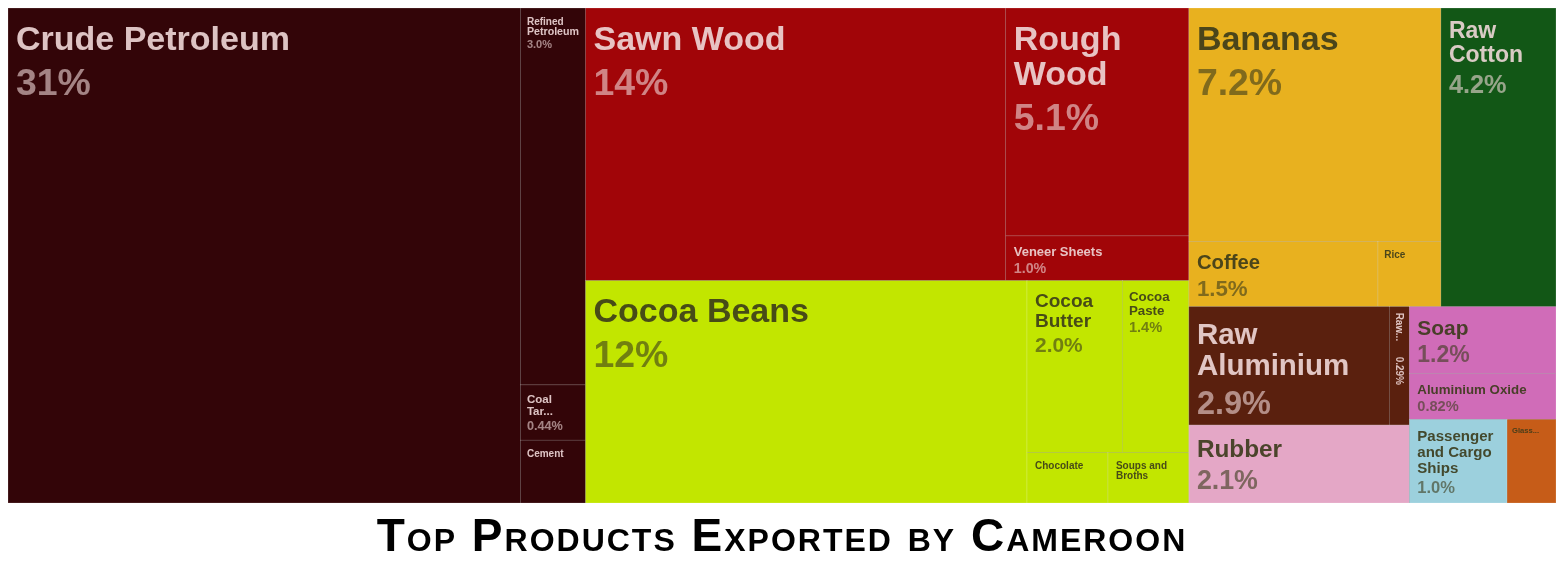 This screenshot has height=575, width=1564. What do you see at coordinates (1233, 402) in the screenshot?
I see `data-label: 2.9%` at bounding box center [1233, 402].